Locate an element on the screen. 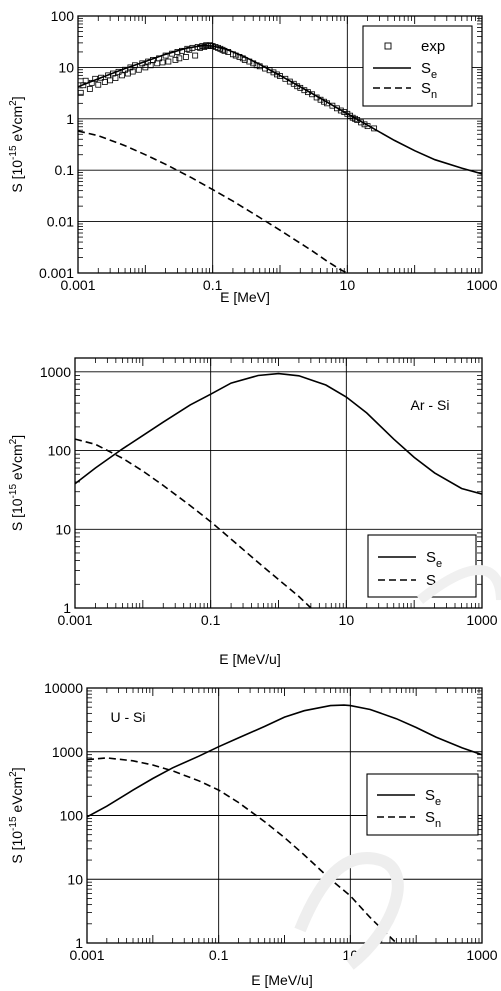 The height and width of the screenshot is (991, 501). x-axis-label: E [MeV] is located at coordinates (245, 297).